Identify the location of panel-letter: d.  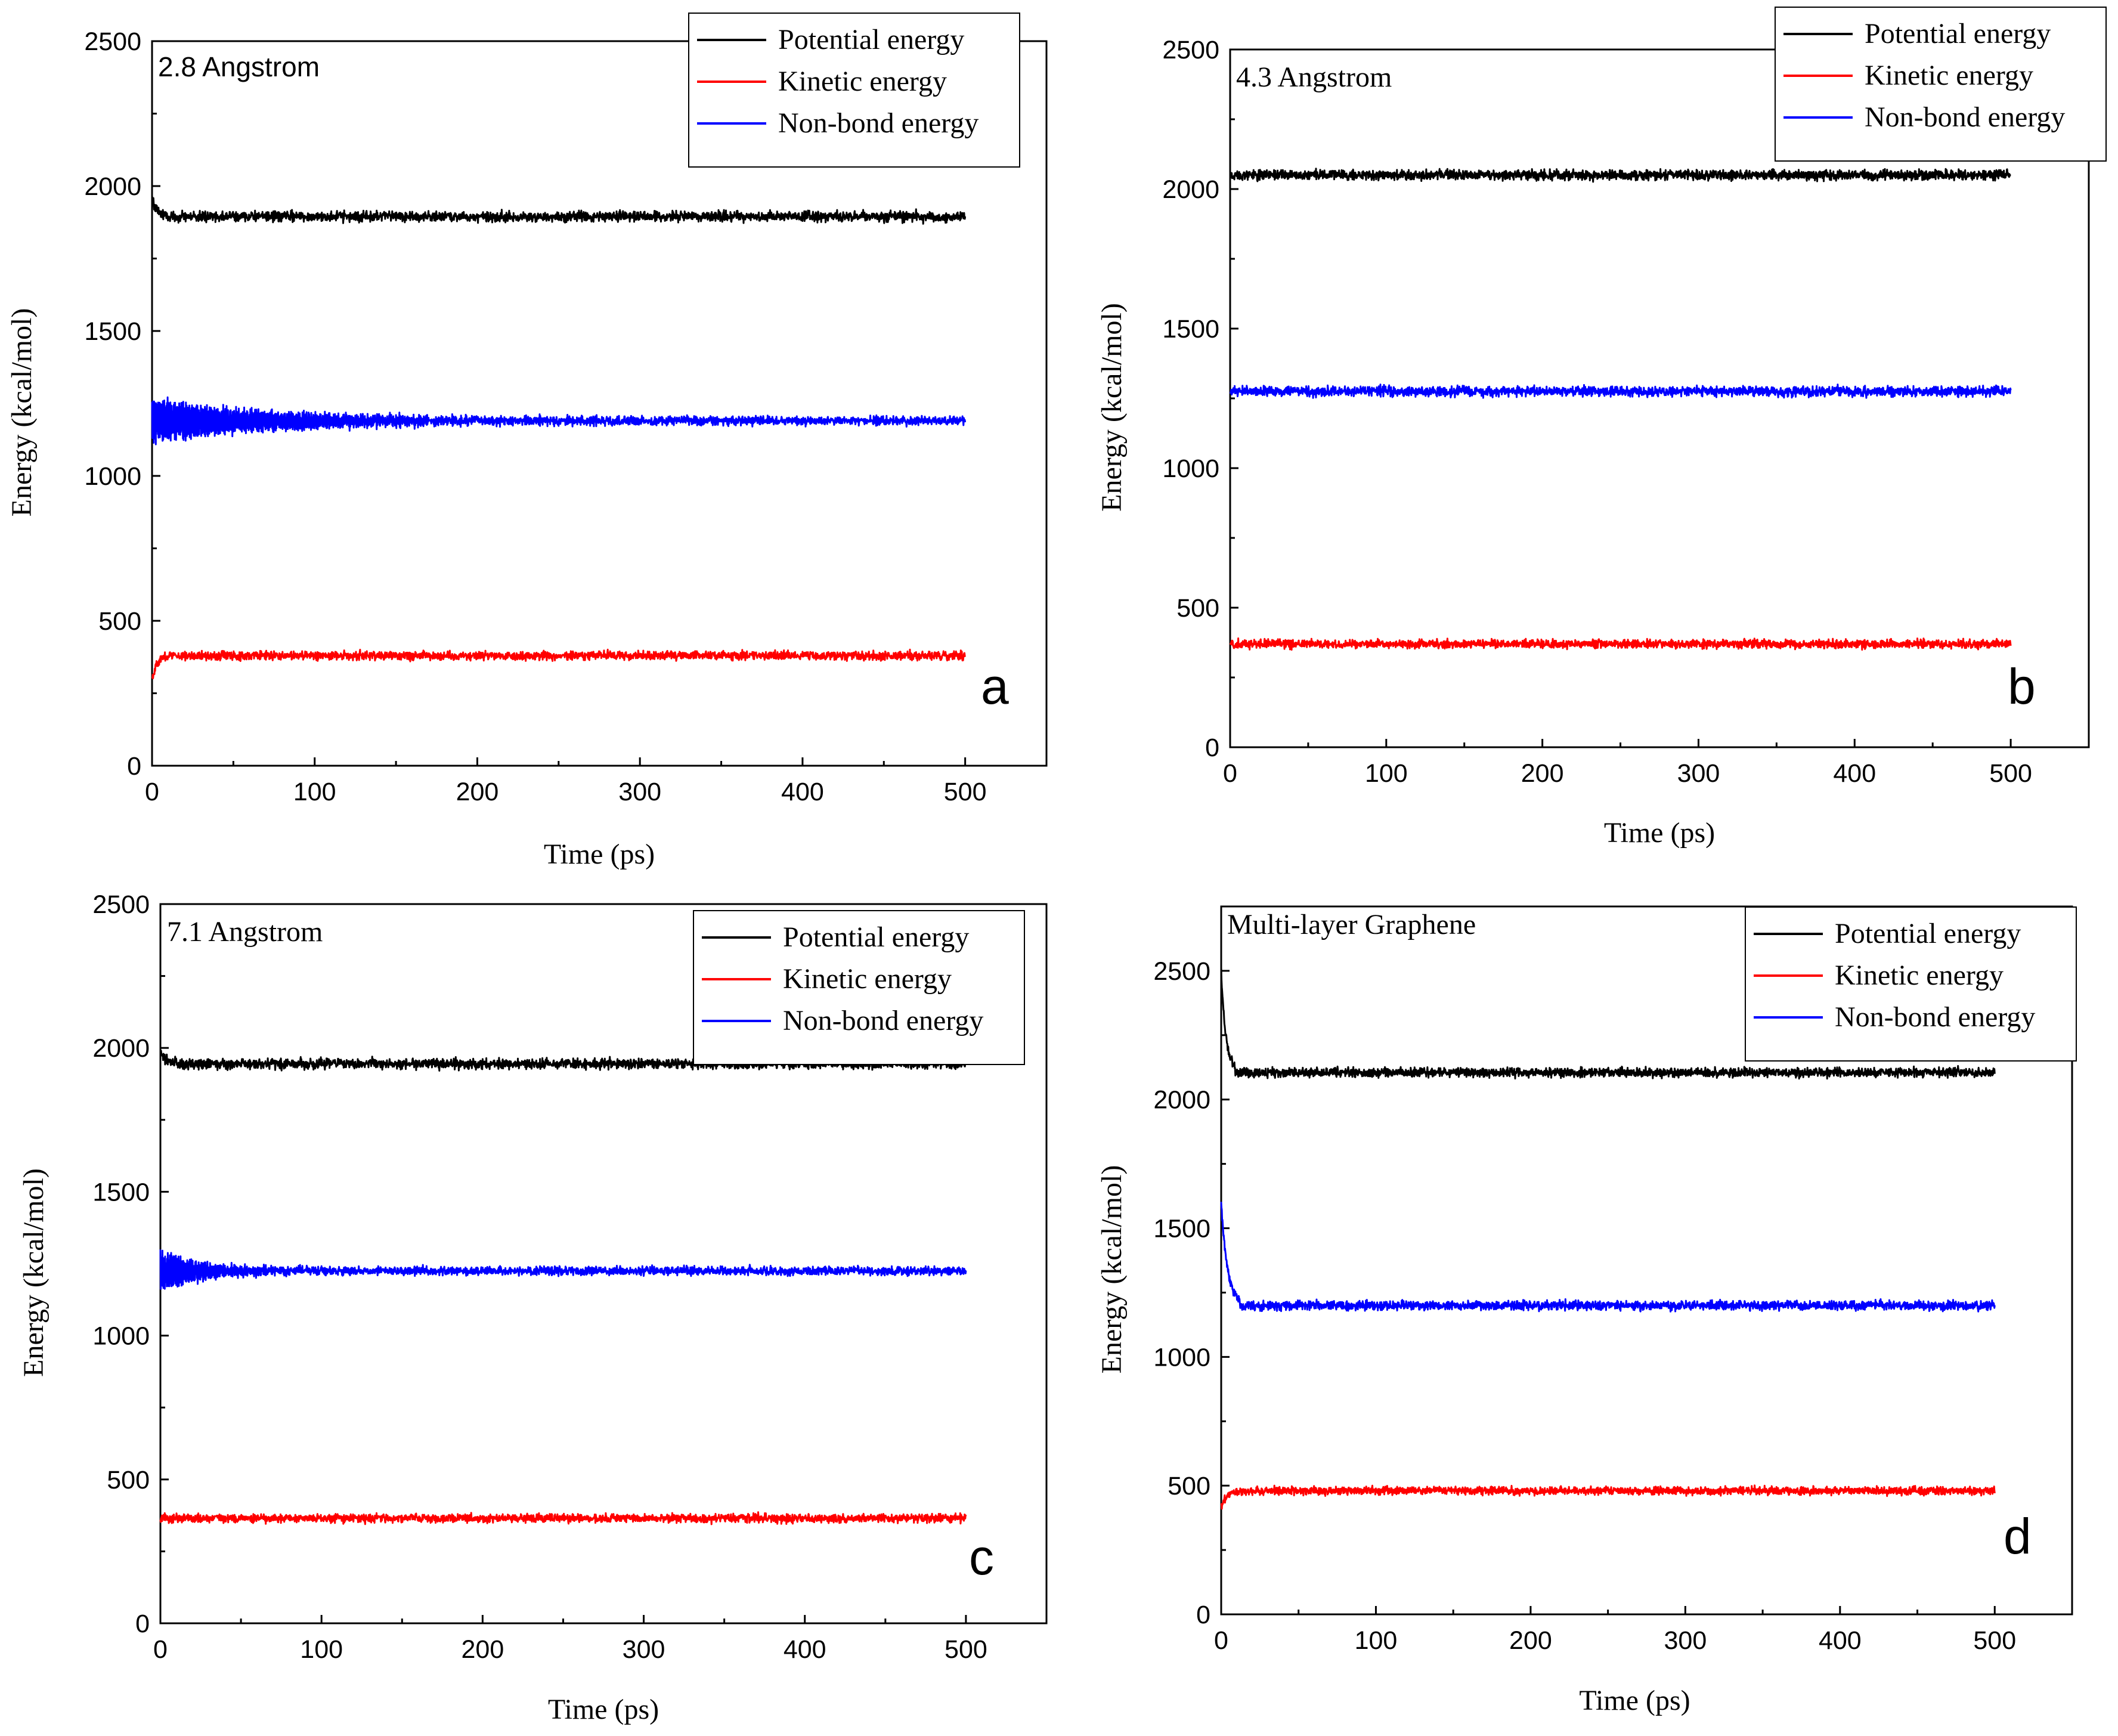
(2018, 1536).